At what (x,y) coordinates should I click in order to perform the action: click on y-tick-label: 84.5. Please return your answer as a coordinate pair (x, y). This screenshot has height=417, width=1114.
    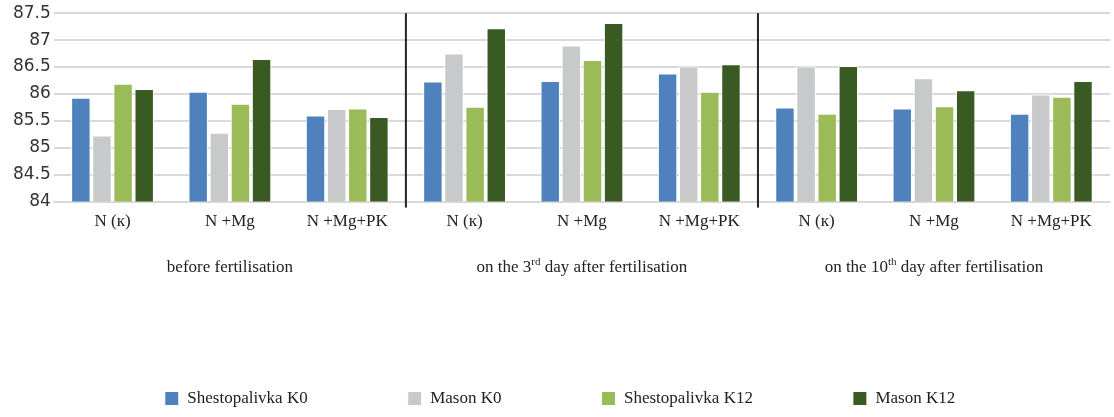
    Looking at the image, I should click on (31, 173).